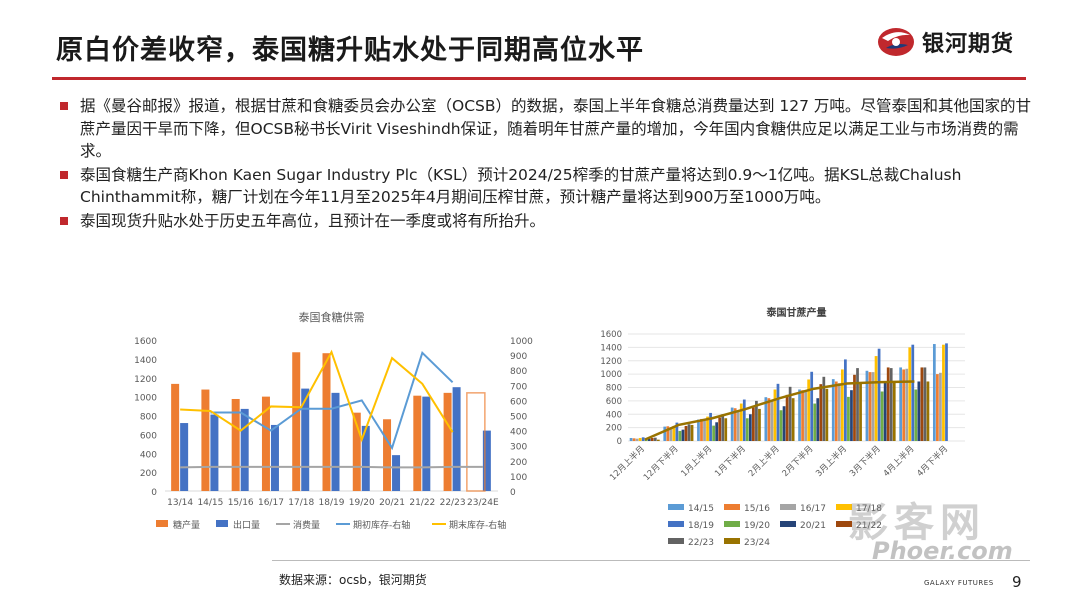 The height and width of the screenshot is (608, 1080). What do you see at coordinates (521, 342) in the screenshot?
I see `y2-tick-label: 1000` at bounding box center [521, 342].